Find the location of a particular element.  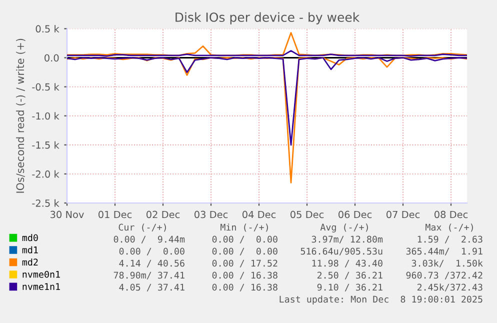

y-axis-title: IOs/second read (-) / write (+) is located at coordinates (21, 115).